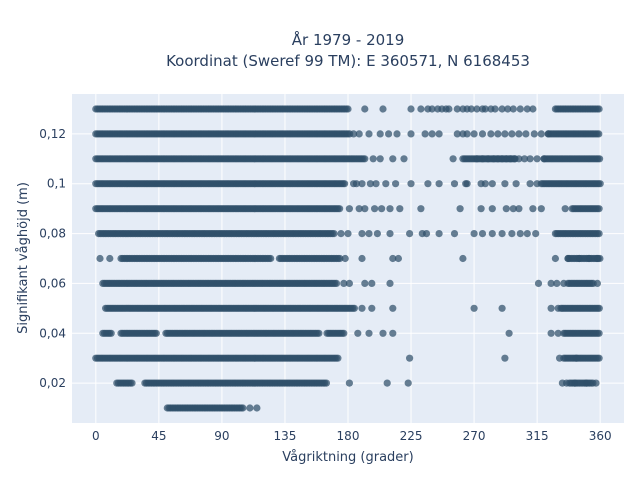  I want to click on y-tick-label: 0,02, so click(52, 383).